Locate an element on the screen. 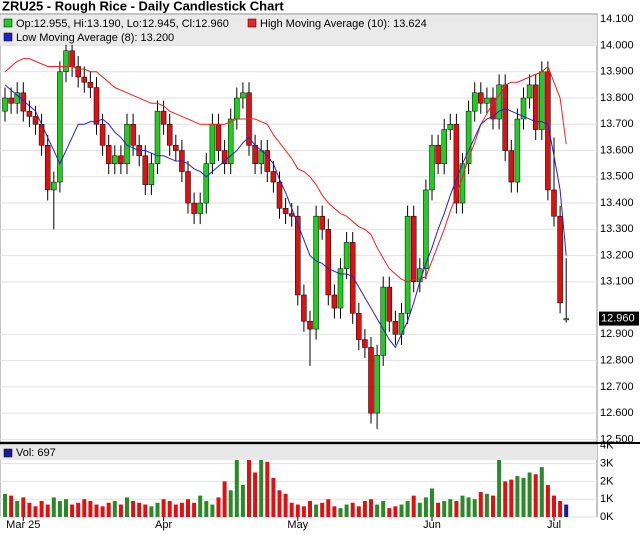 This screenshot has width=640, height=536. last-price-label: 12.960 is located at coordinates (618, 318).